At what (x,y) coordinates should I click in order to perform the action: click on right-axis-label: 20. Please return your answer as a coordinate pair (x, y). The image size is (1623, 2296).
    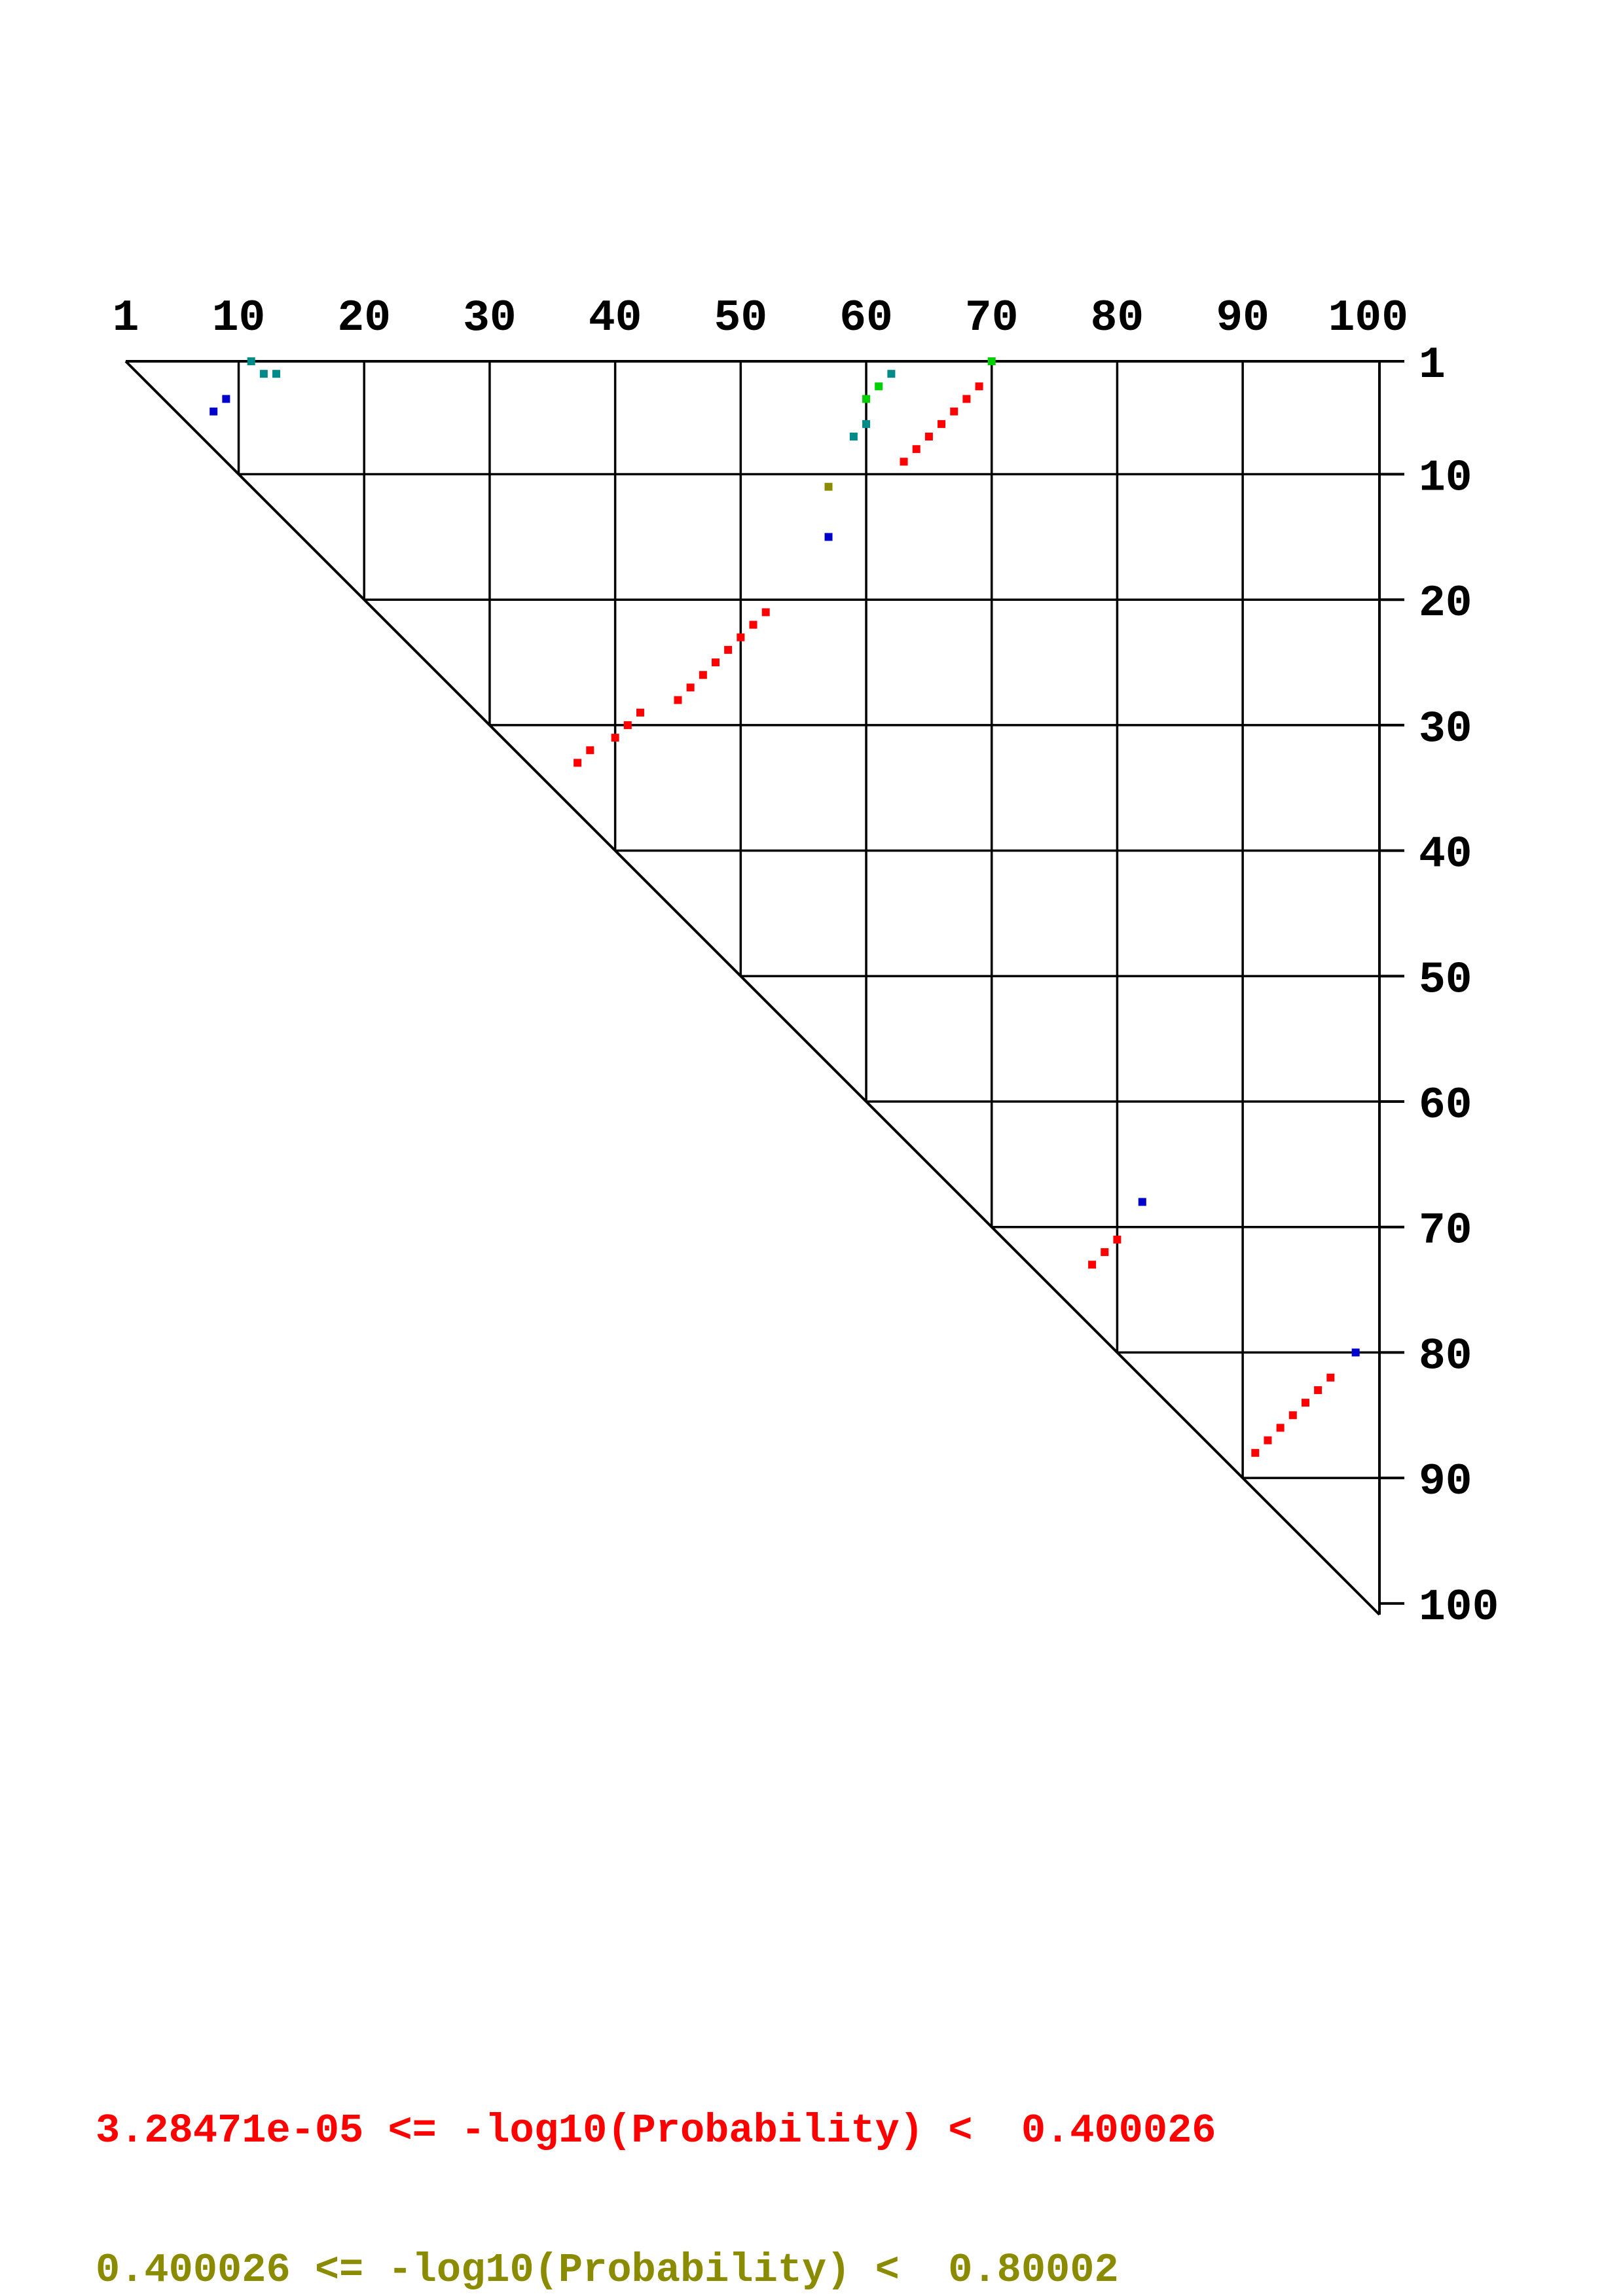
    Looking at the image, I should click on (1445, 604).